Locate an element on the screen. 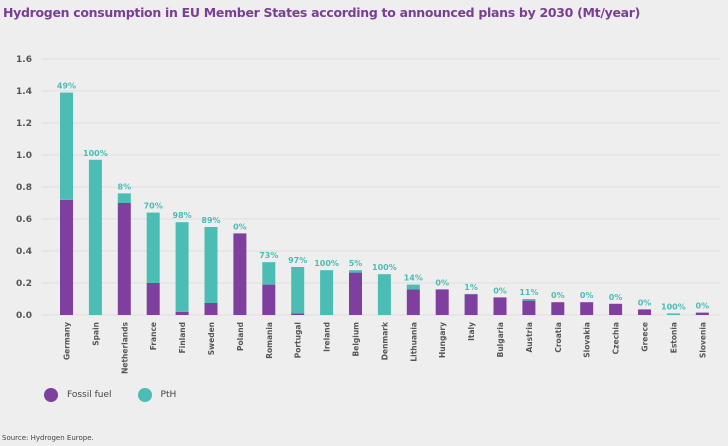  x-tick-label: Estonia is located at coordinates (673, 337).